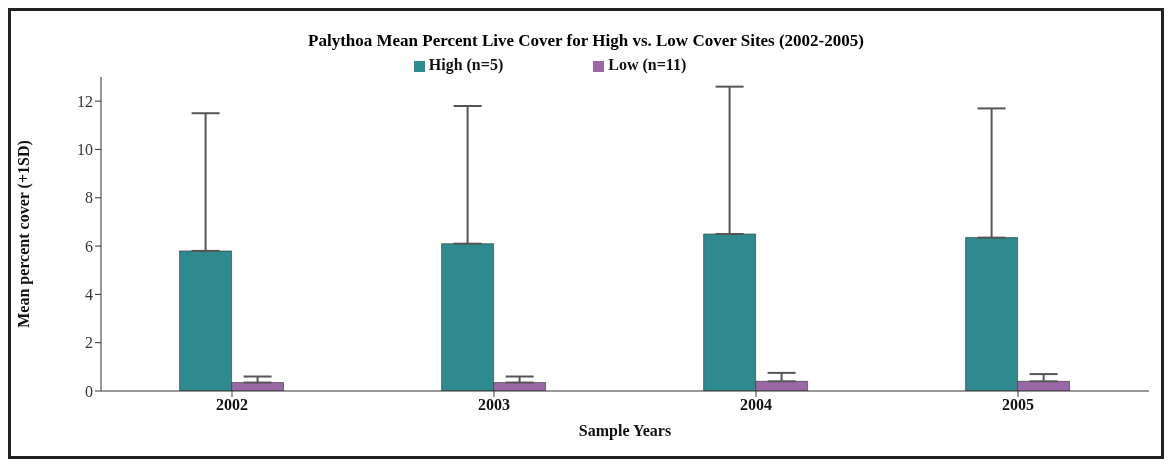  I want to click on legend-label: Low (n=11), so click(647, 64).